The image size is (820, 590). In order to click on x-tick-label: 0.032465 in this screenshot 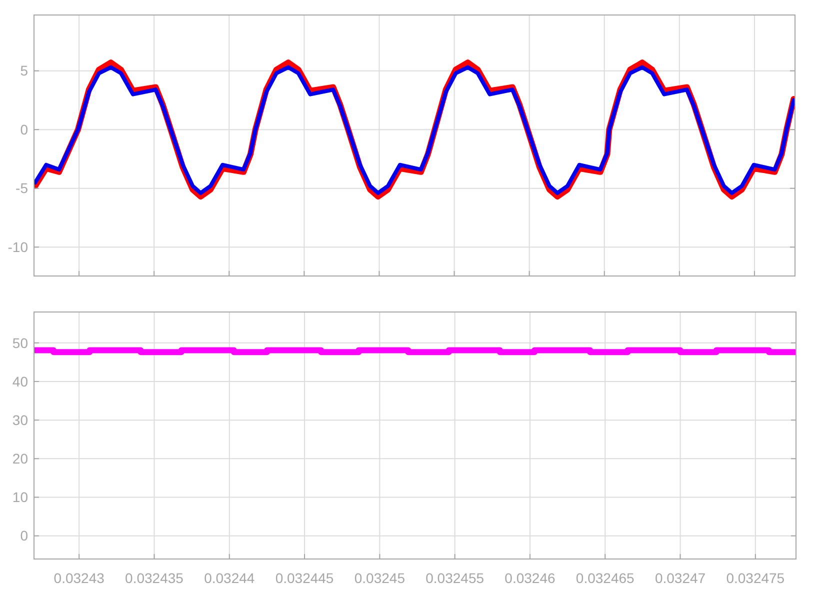, I will do `click(605, 578)`.